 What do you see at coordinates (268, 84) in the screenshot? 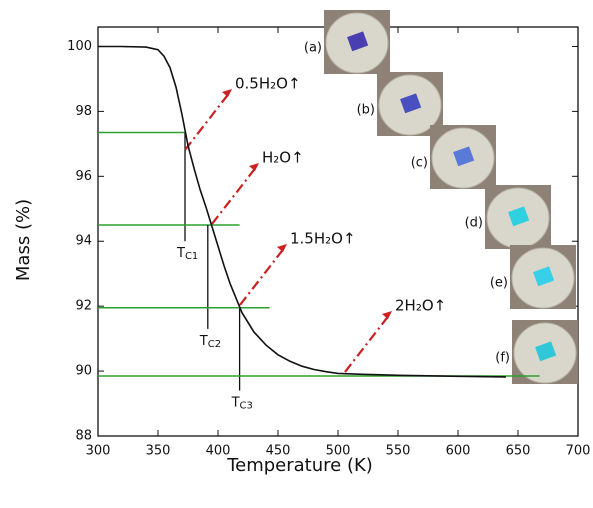
I see `step-label: 0.5H₂O↑` at bounding box center [268, 84].